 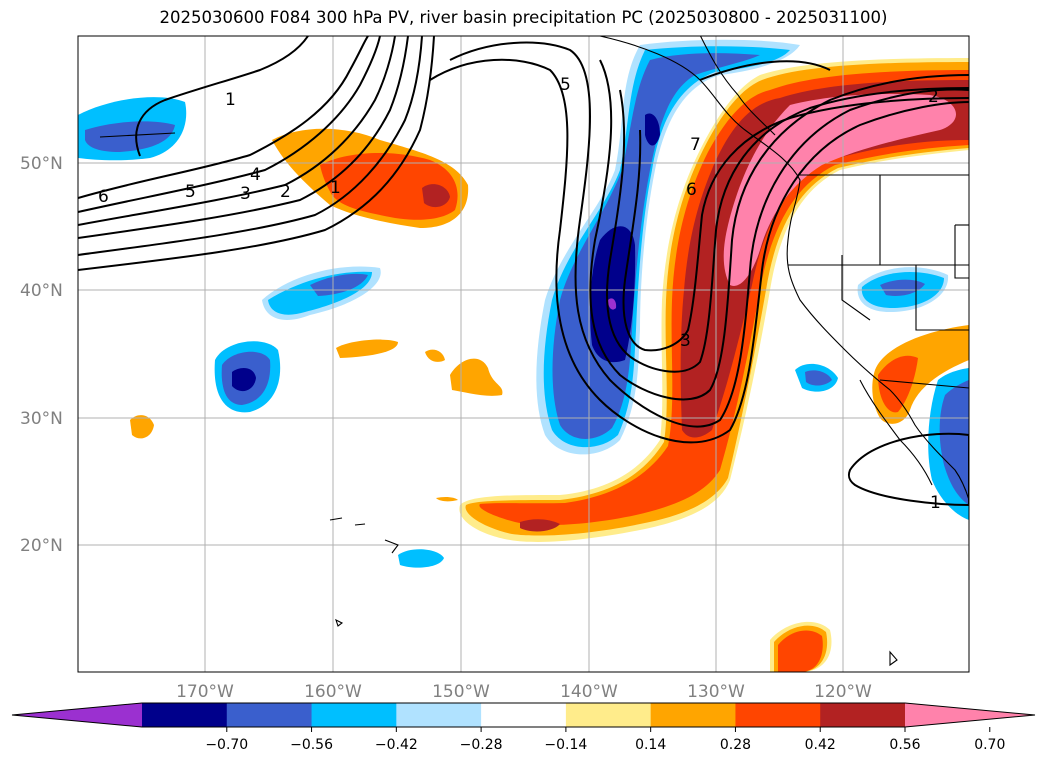 I want to click on colorbar-tick-label: −0.56, so click(x=311, y=745).